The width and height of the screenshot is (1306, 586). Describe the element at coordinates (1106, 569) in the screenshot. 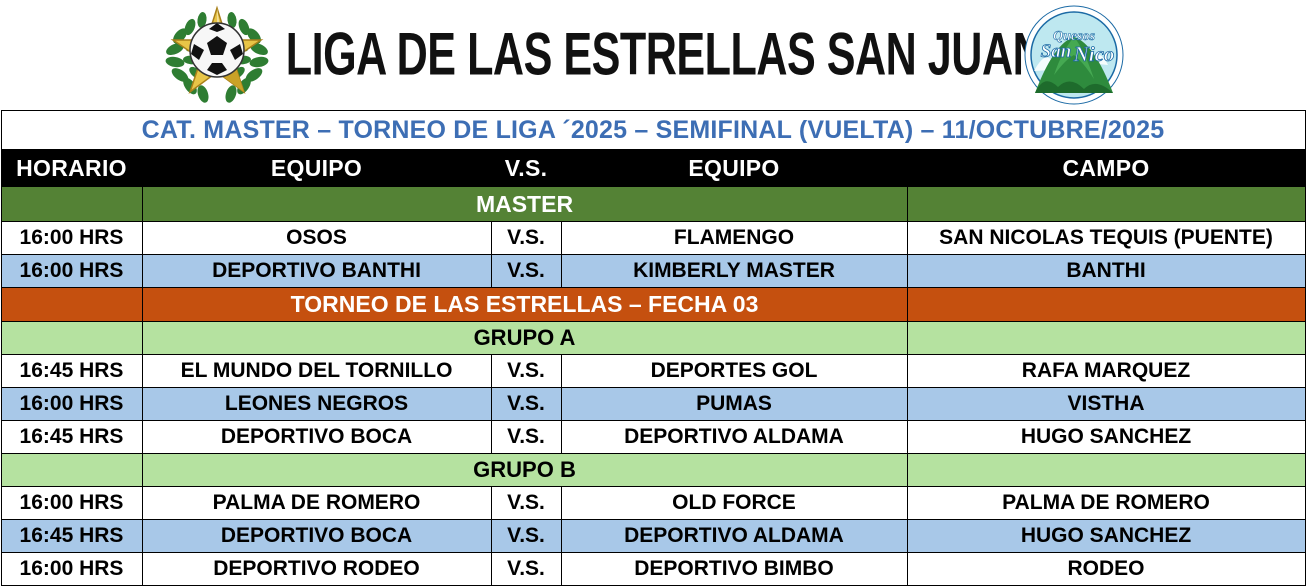

I see `cell-campo: RODEO` at that location.